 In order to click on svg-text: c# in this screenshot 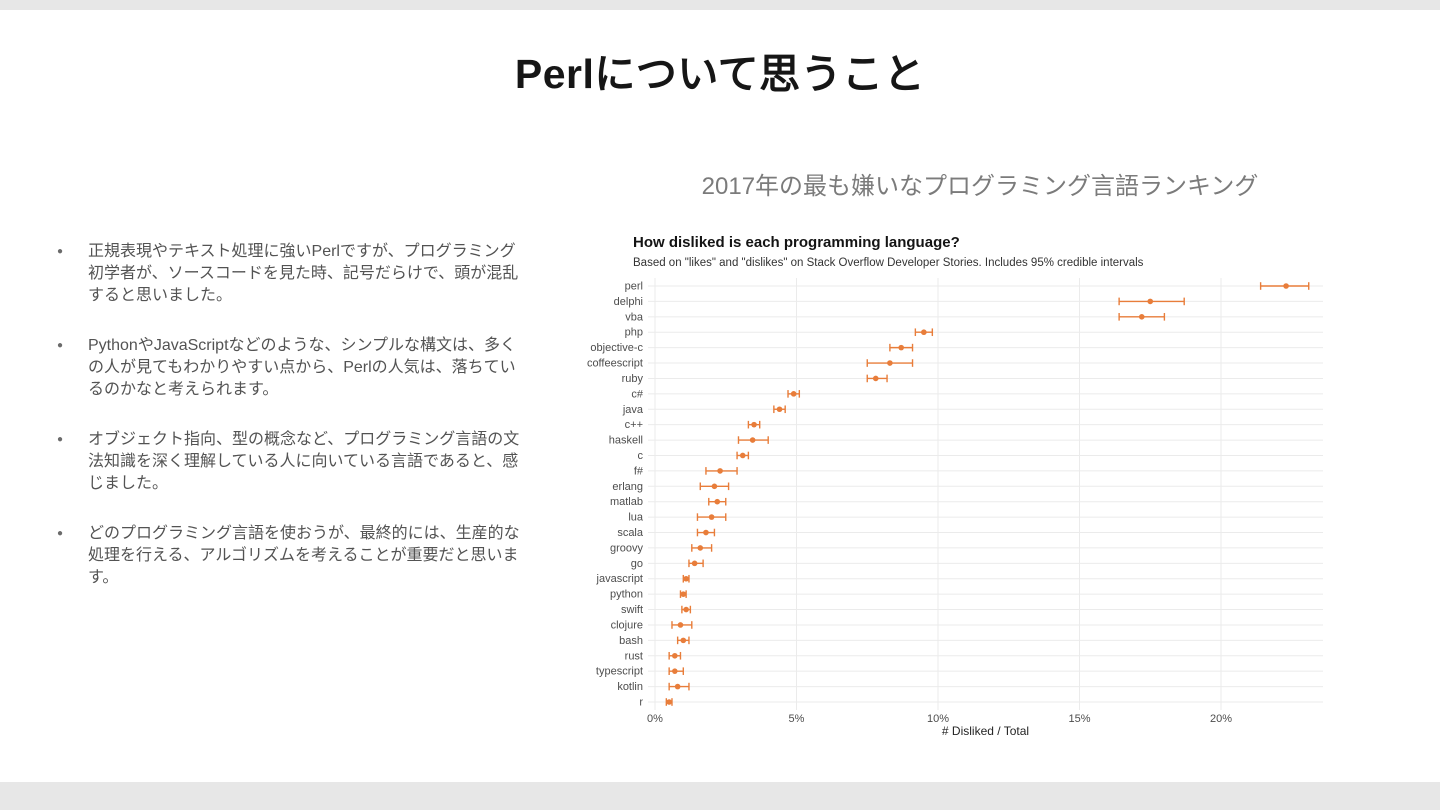, I will do `click(637, 394)`.